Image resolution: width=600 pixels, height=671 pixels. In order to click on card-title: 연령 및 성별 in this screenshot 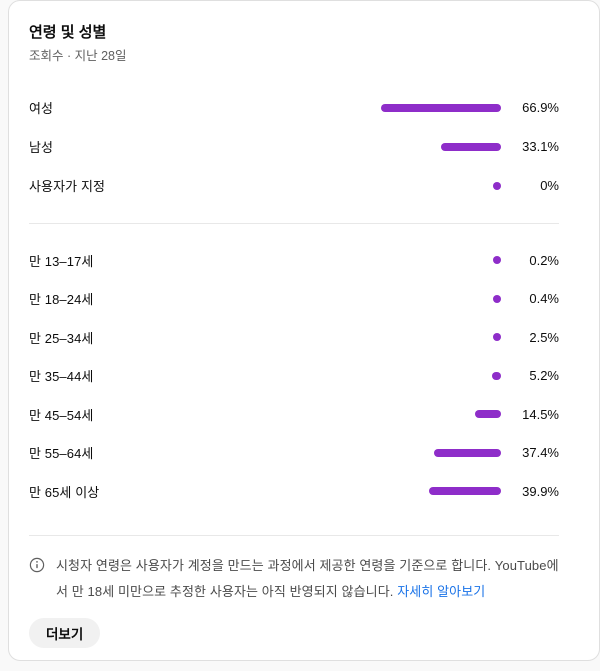, I will do `click(68, 32)`.